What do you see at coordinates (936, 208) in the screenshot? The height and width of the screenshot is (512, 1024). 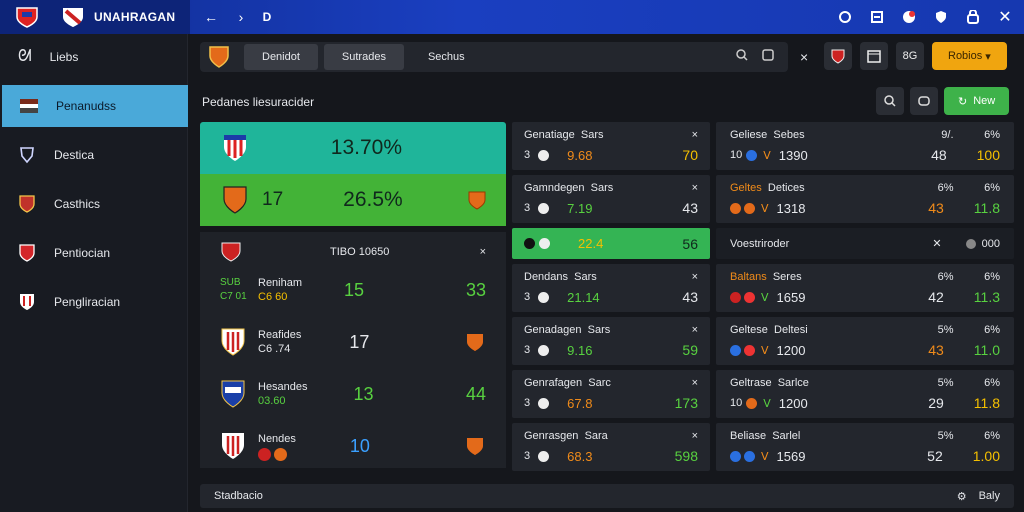 I see `card-value: 43` at bounding box center [936, 208].